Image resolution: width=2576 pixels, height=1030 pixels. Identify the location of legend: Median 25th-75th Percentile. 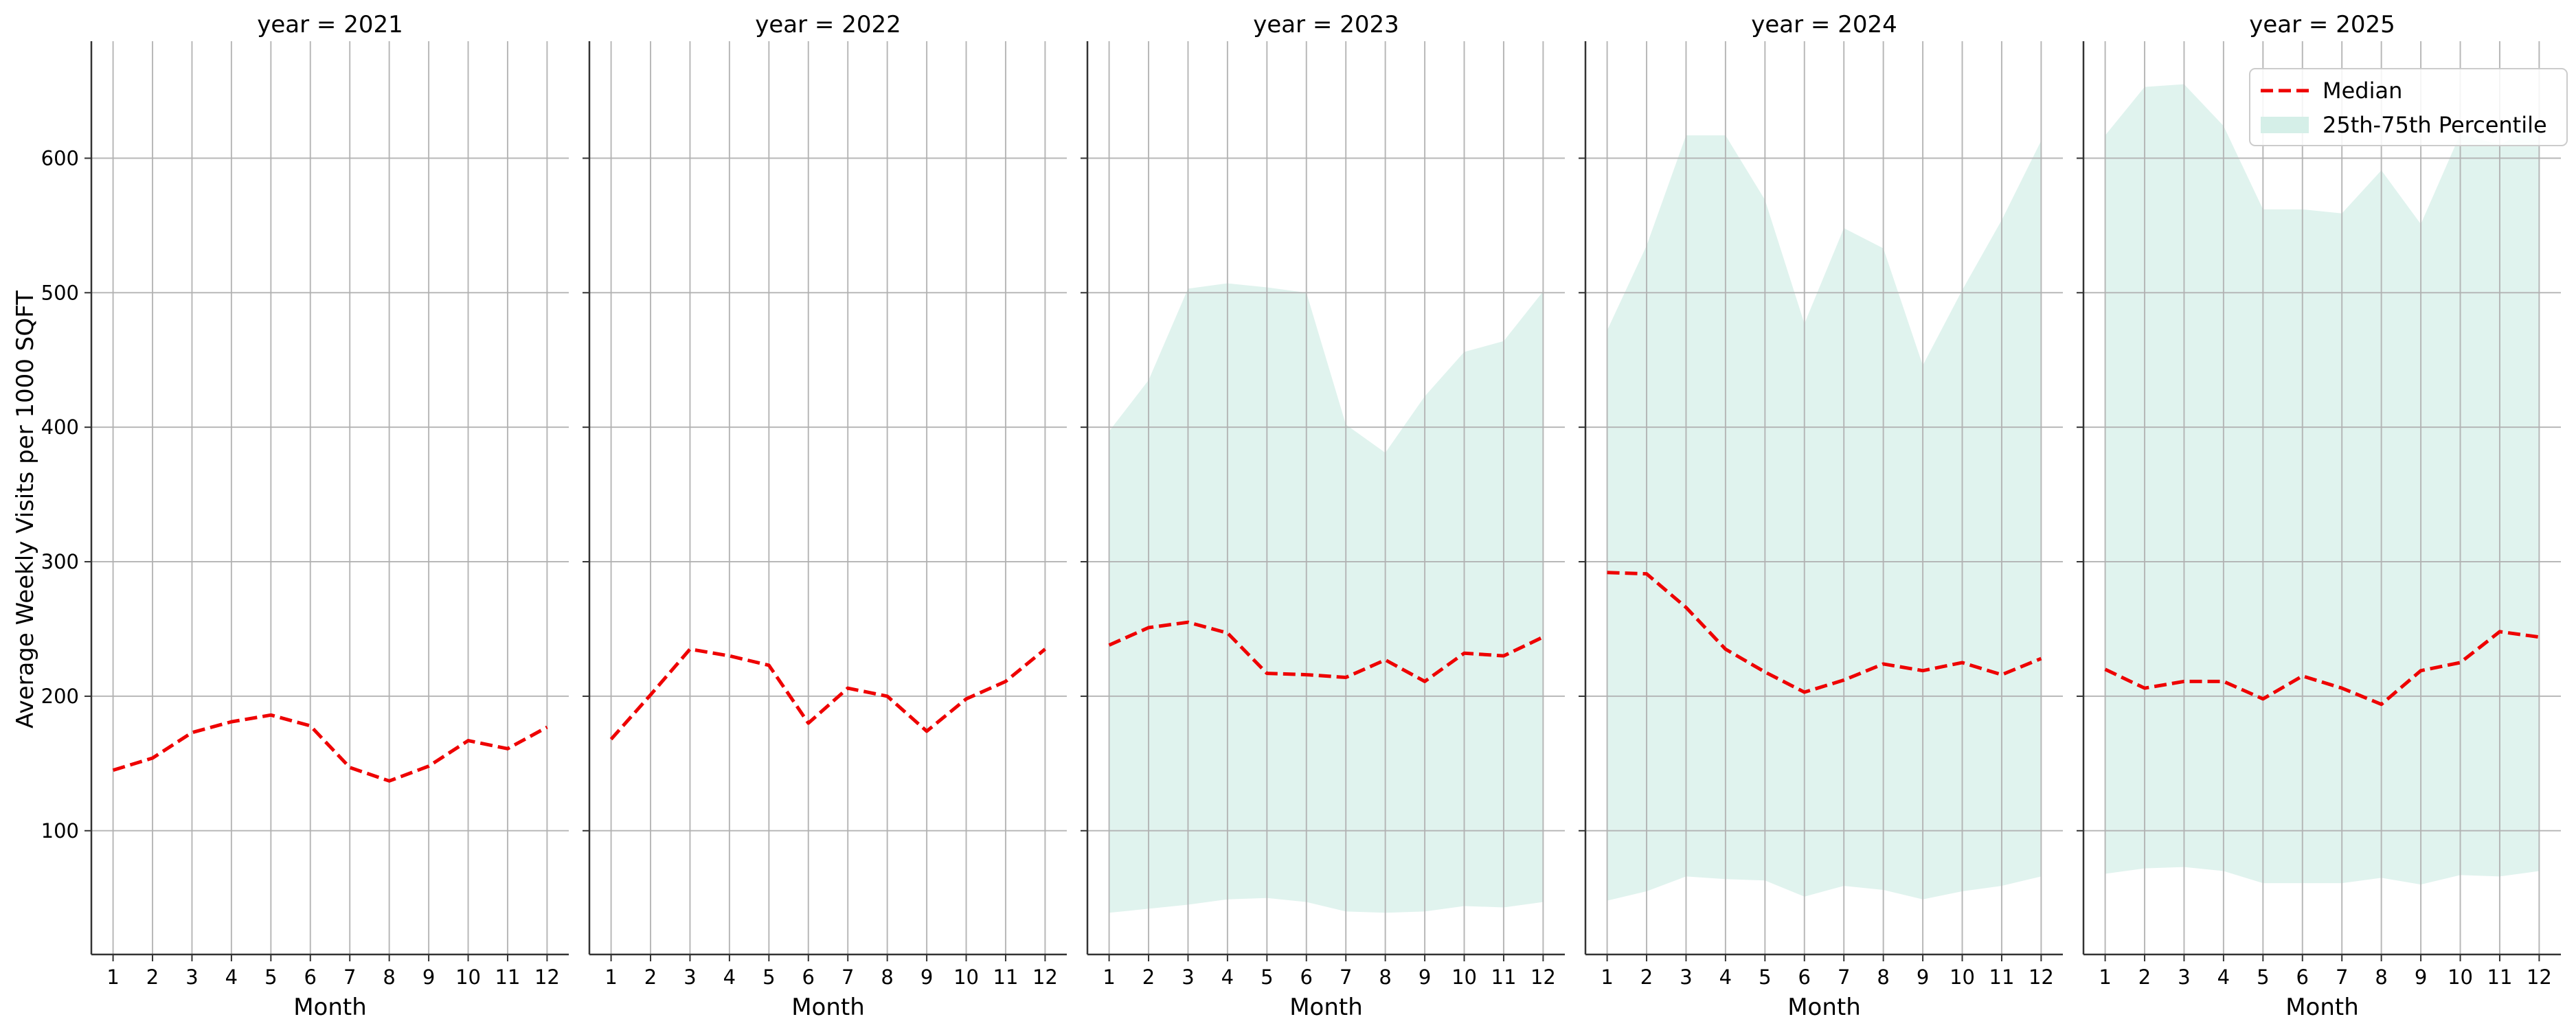
(2408, 107).